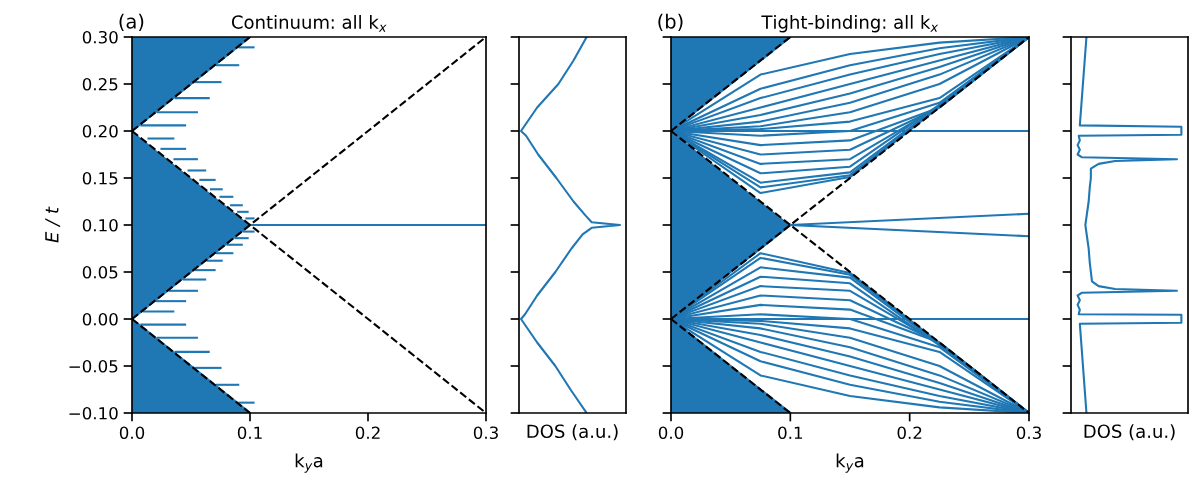 The image size is (1203, 495). What do you see at coordinates (309, 23) in the screenshot?
I see `chart-title: Continuum: all k$_{x}$` at bounding box center [309, 23].